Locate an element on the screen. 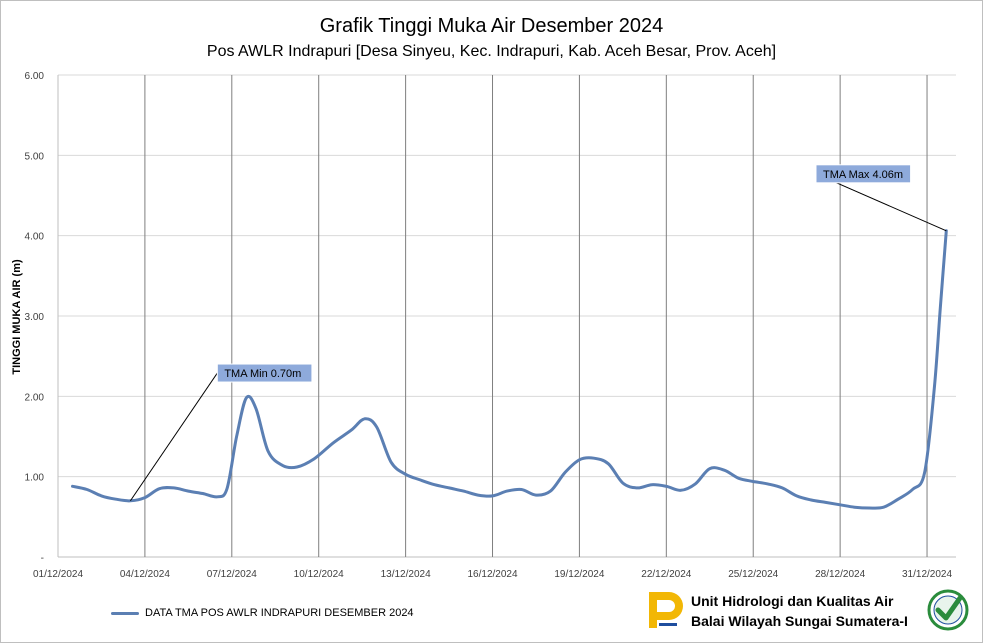 This screenshot has width=983, height=643. y-tick-label: 3.00 is located at coordinates (35, 317).